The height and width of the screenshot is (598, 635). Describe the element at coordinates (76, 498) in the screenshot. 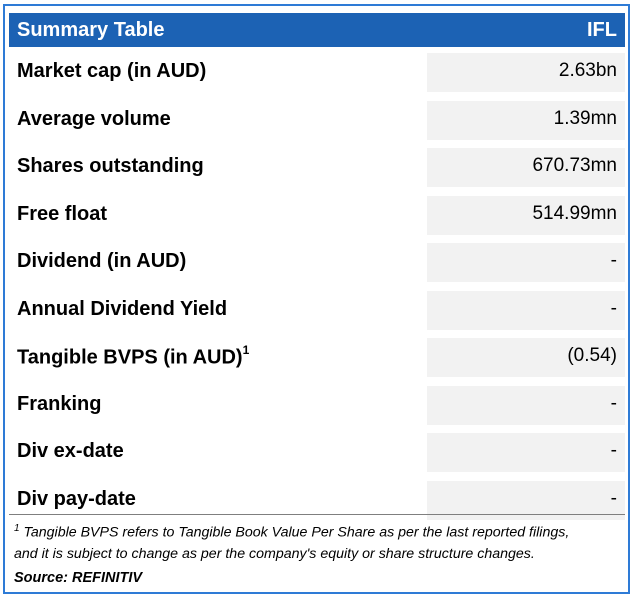

I see `row-label: Div pay-date` at that location.